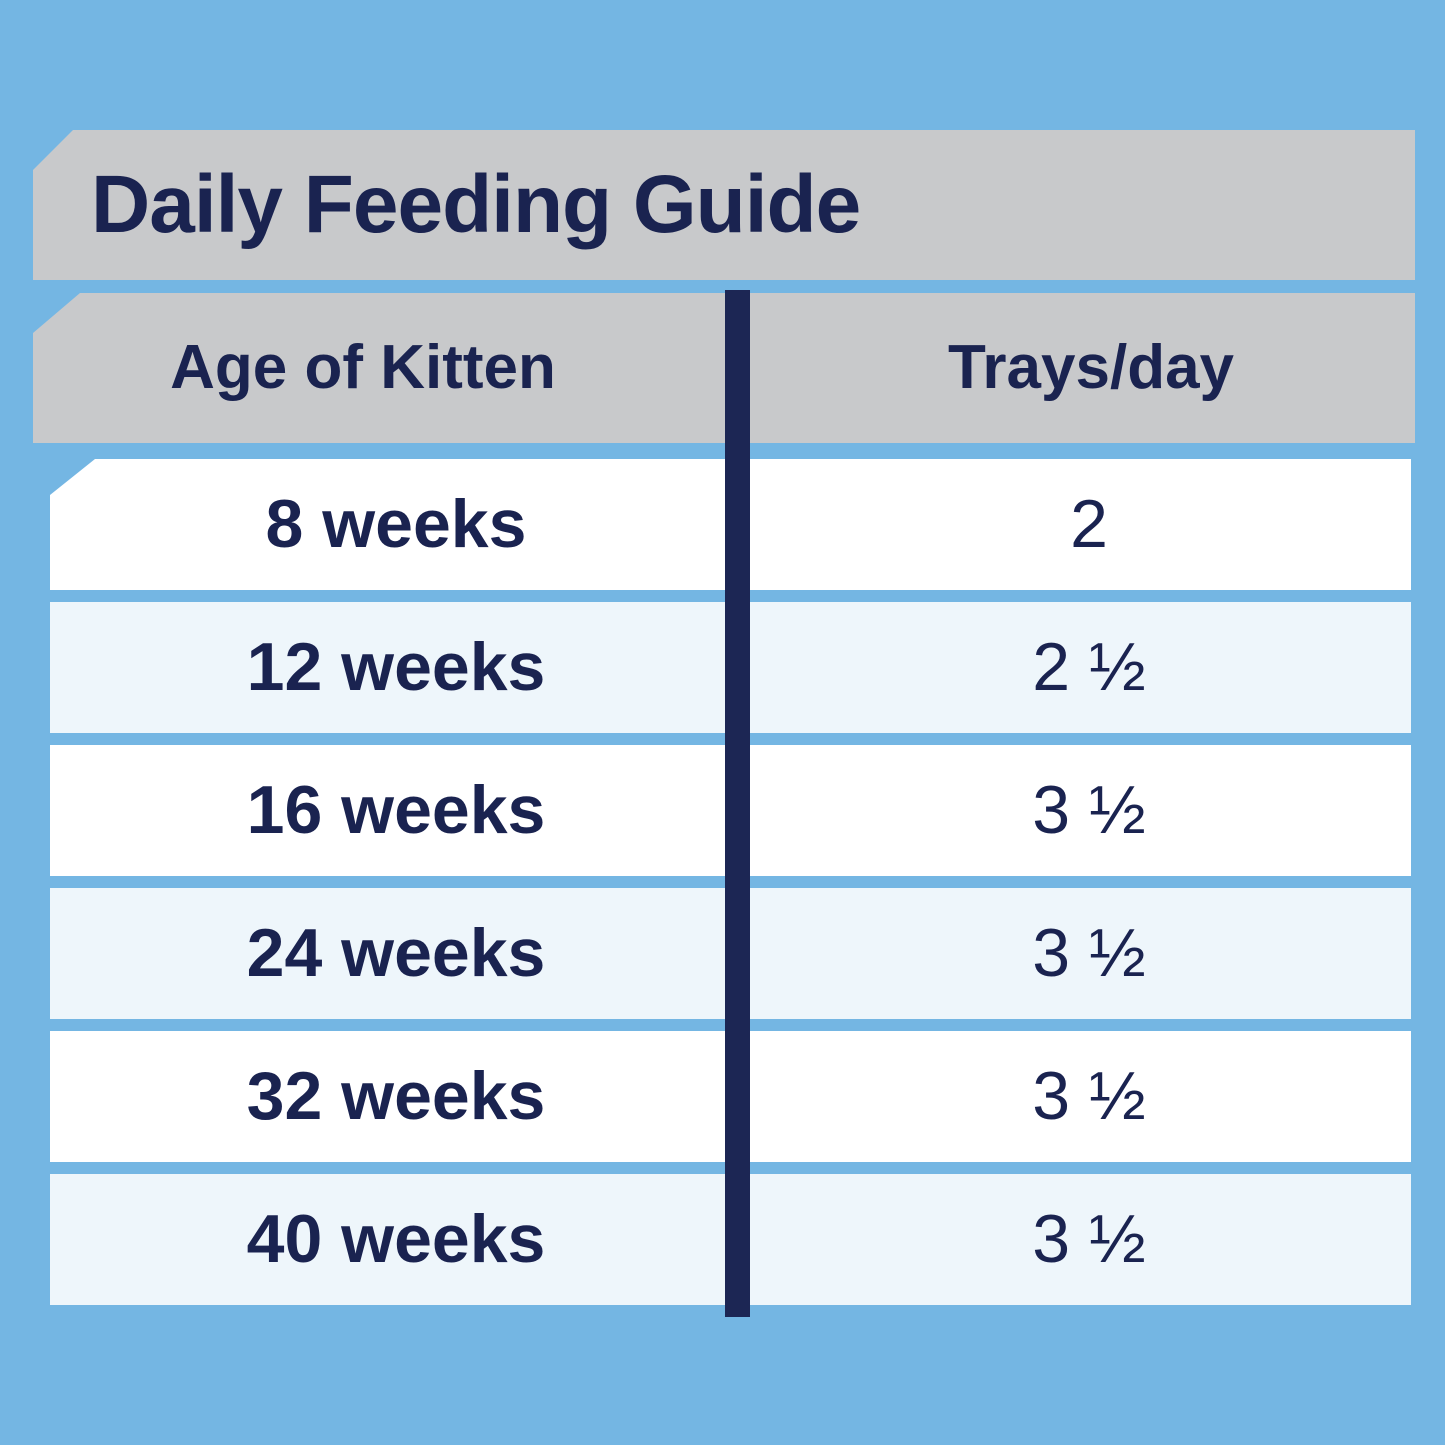 The image size is (1445, 1445). Describe the element at coordinates (737, 803) in the screenshot. I see `column-divider` at that location.